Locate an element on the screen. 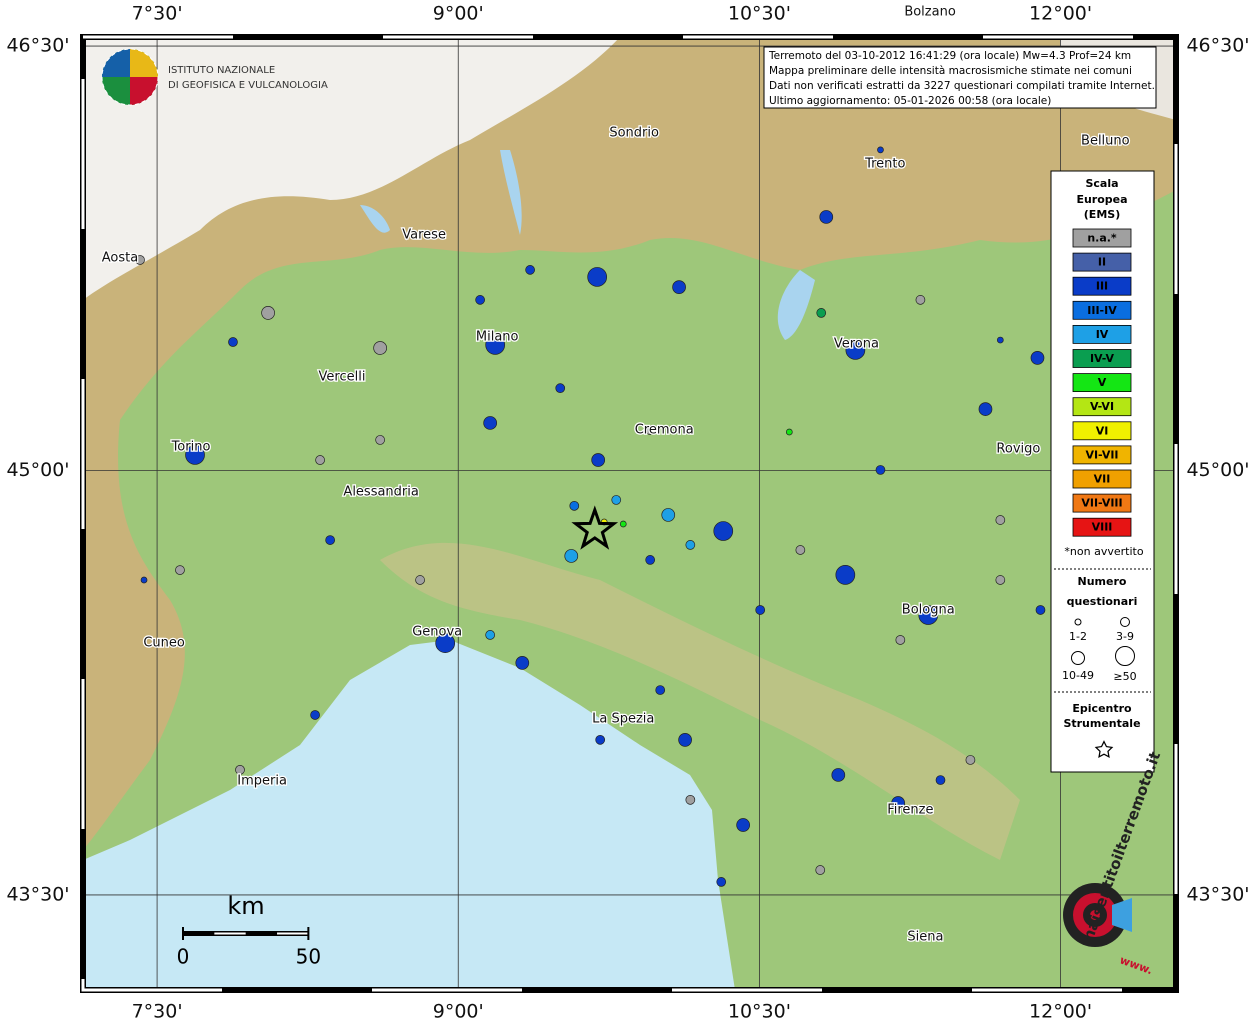 This screenshot has height=1028, width=1255. scale-label: 0 is located at coordinates (183, 957).